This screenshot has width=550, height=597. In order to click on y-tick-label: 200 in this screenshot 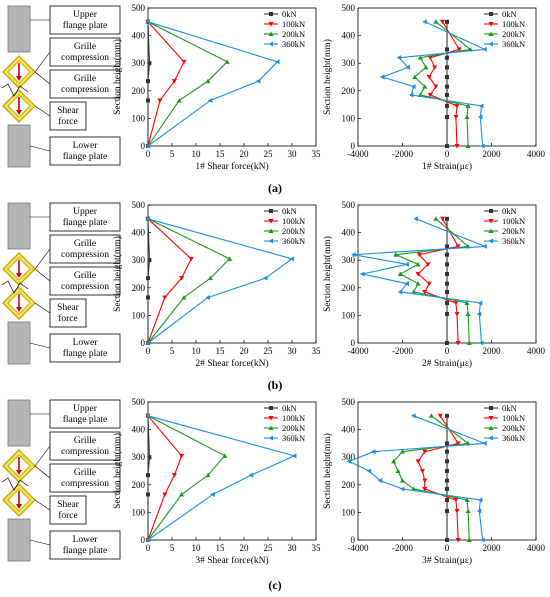, I will do `click(139, 91)`.